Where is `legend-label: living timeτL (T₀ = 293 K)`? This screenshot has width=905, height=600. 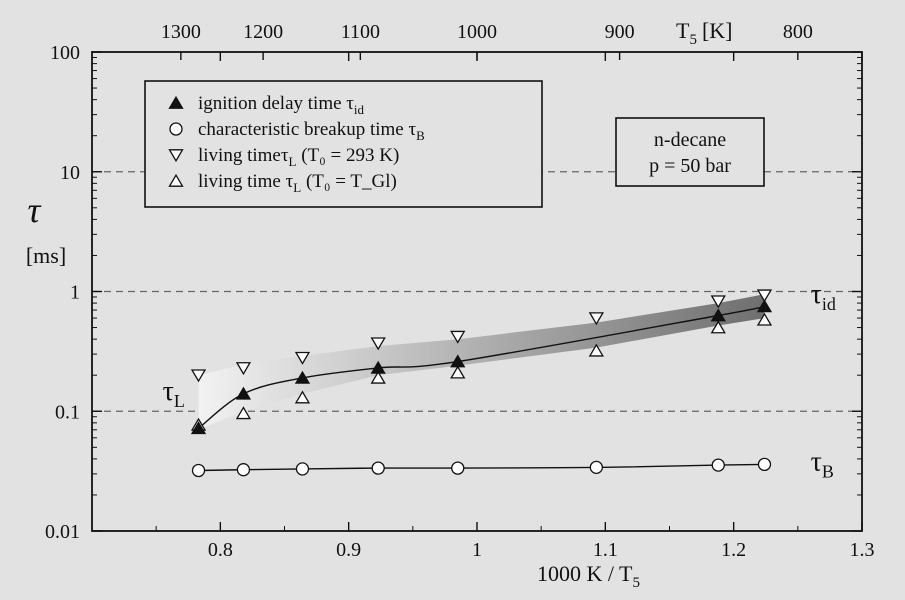
legend-label: living timeτL (T₀ = 293 K) is located at coordinates (298, 157).